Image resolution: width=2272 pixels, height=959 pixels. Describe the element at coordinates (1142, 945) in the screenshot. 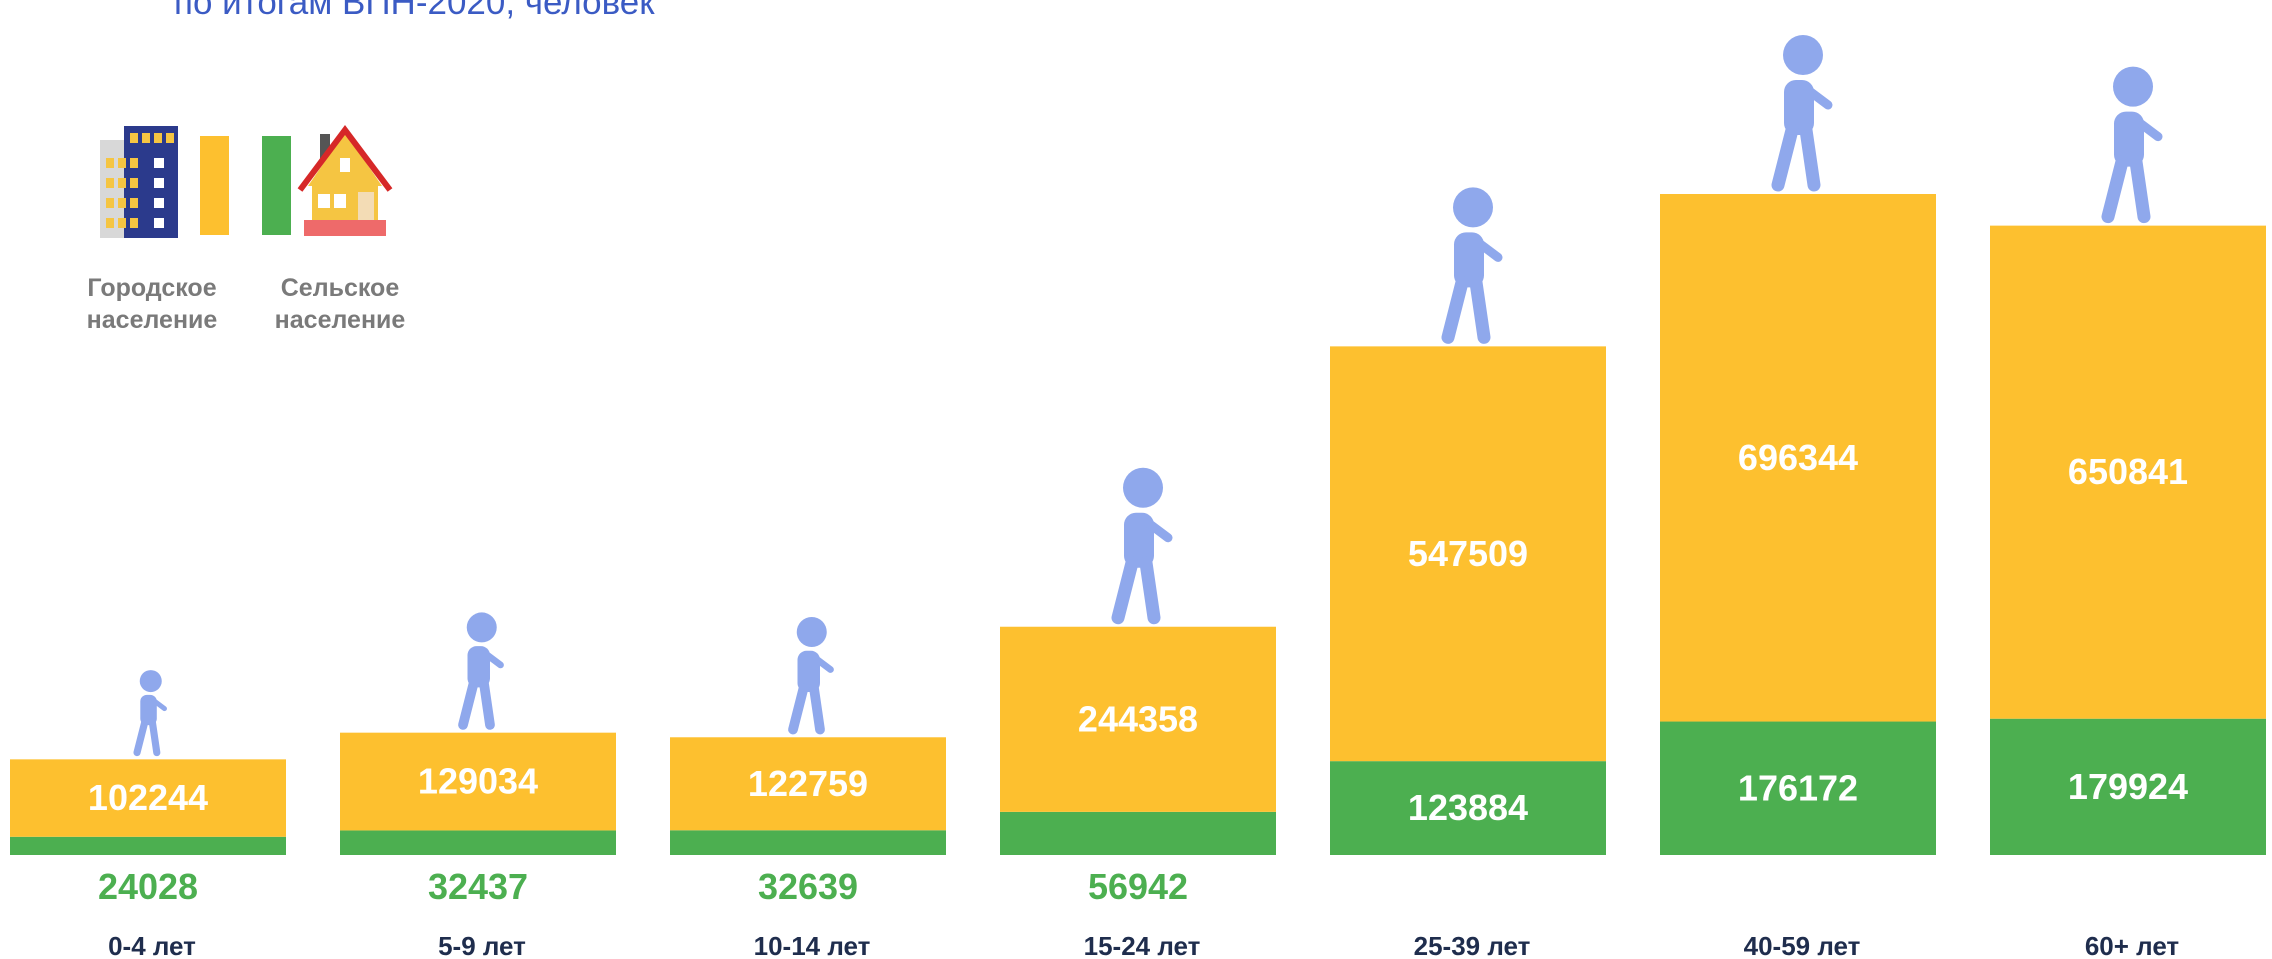

I see `x-tick-label: 15-24 лет` at that location.